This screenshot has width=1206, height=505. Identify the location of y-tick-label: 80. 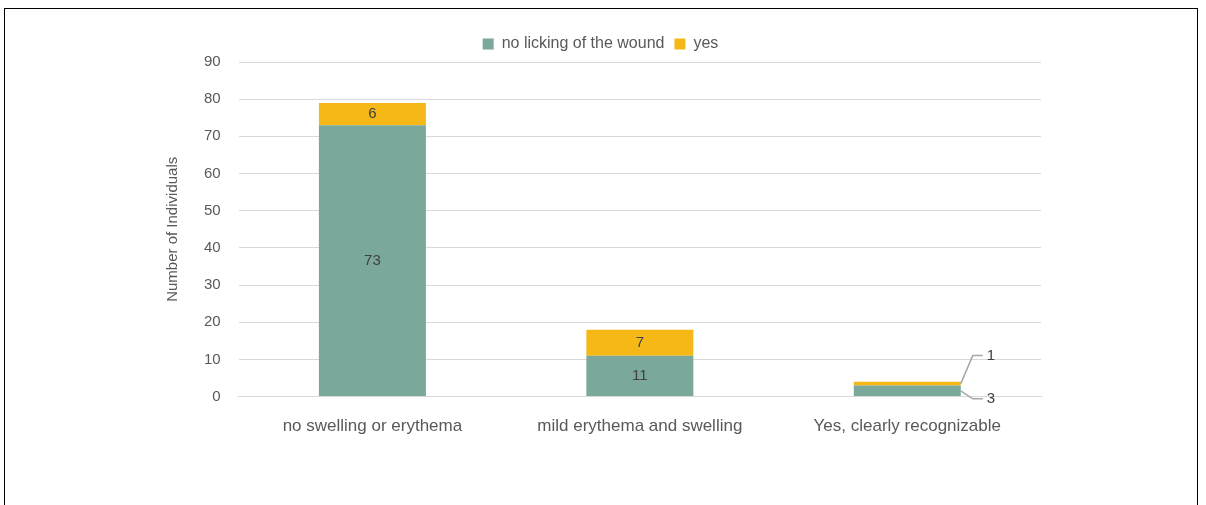
(212, 98).